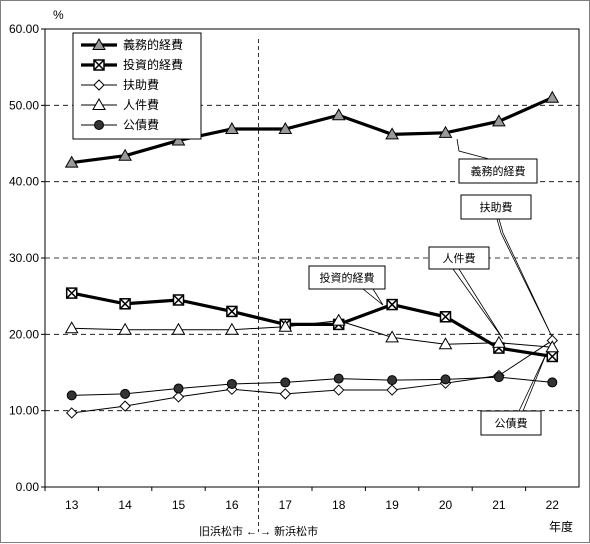 Image resolution: width=590 pixels, height=544 pixels. I want to click on leader-debt, so click(532, 382).